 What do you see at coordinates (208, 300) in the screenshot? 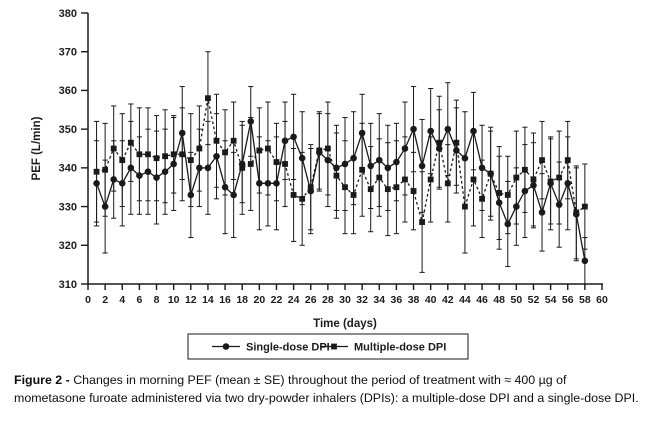
I see `svg-text: 14` at bounding box center [208, 300].